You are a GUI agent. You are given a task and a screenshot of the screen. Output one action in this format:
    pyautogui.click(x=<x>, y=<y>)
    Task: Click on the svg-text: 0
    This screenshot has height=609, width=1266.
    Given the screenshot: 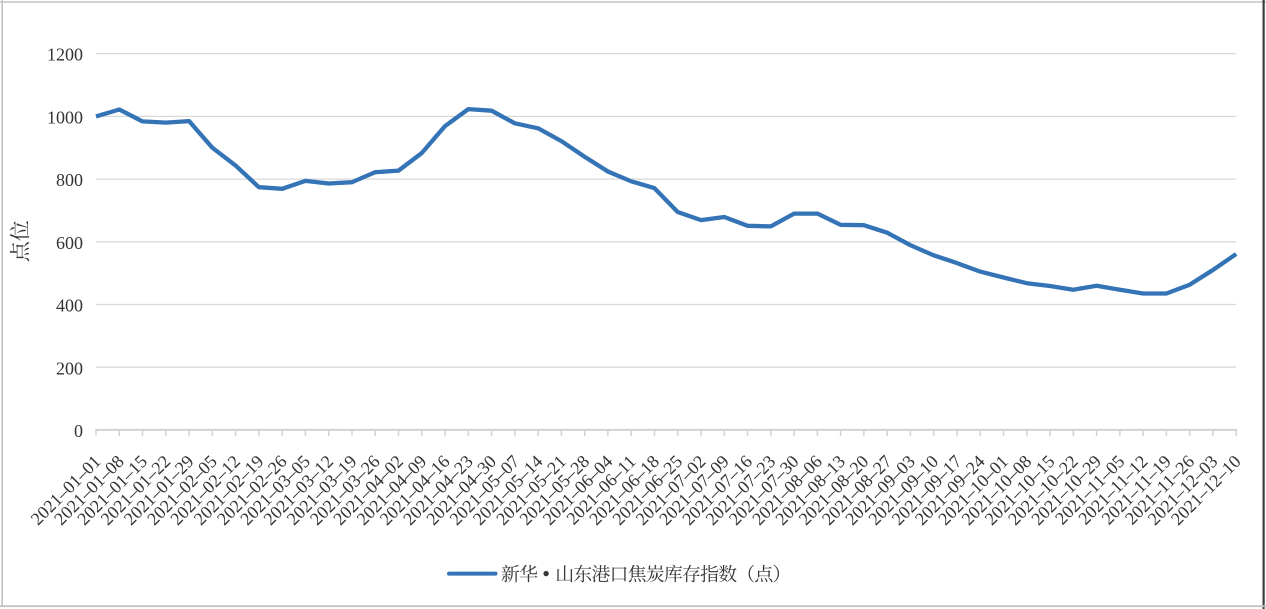 What is the action you would take?
    pyautogui.click(x=78, y=431)
    